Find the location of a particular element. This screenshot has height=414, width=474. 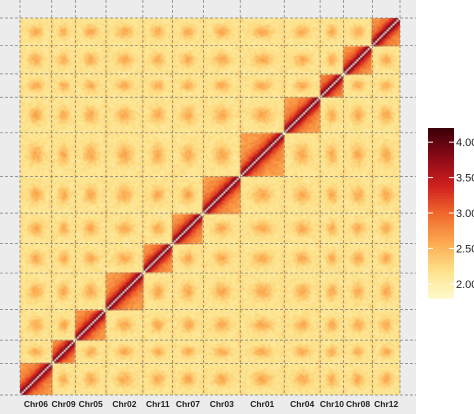

colorbar-tick-label: 3.50 is located at coordinates (465, 179).